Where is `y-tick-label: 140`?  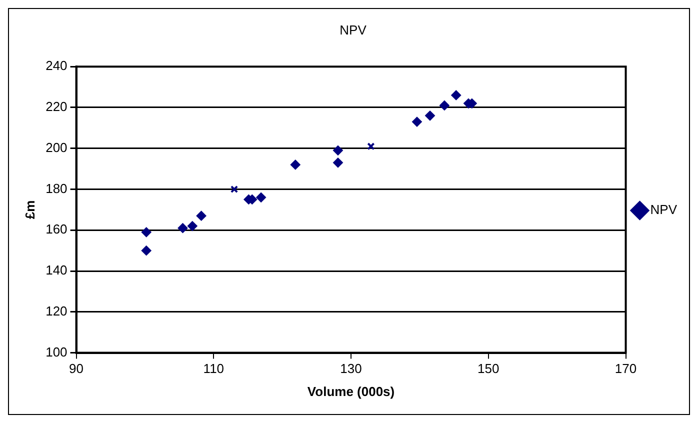
y-tick-label: 140 is located at coordinates (57, 270).